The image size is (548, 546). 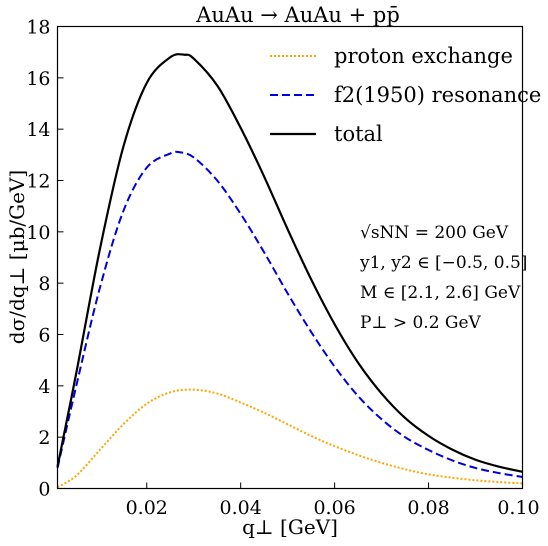 What do you see at coordinates (38, 28) in the screenshot?
I see `y-tick-label: 18` at bounding box center [38, 28].